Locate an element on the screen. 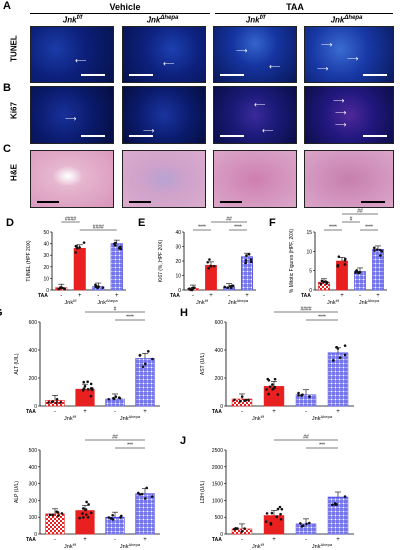  chart-letter: H is located at coordinates (184, 313).